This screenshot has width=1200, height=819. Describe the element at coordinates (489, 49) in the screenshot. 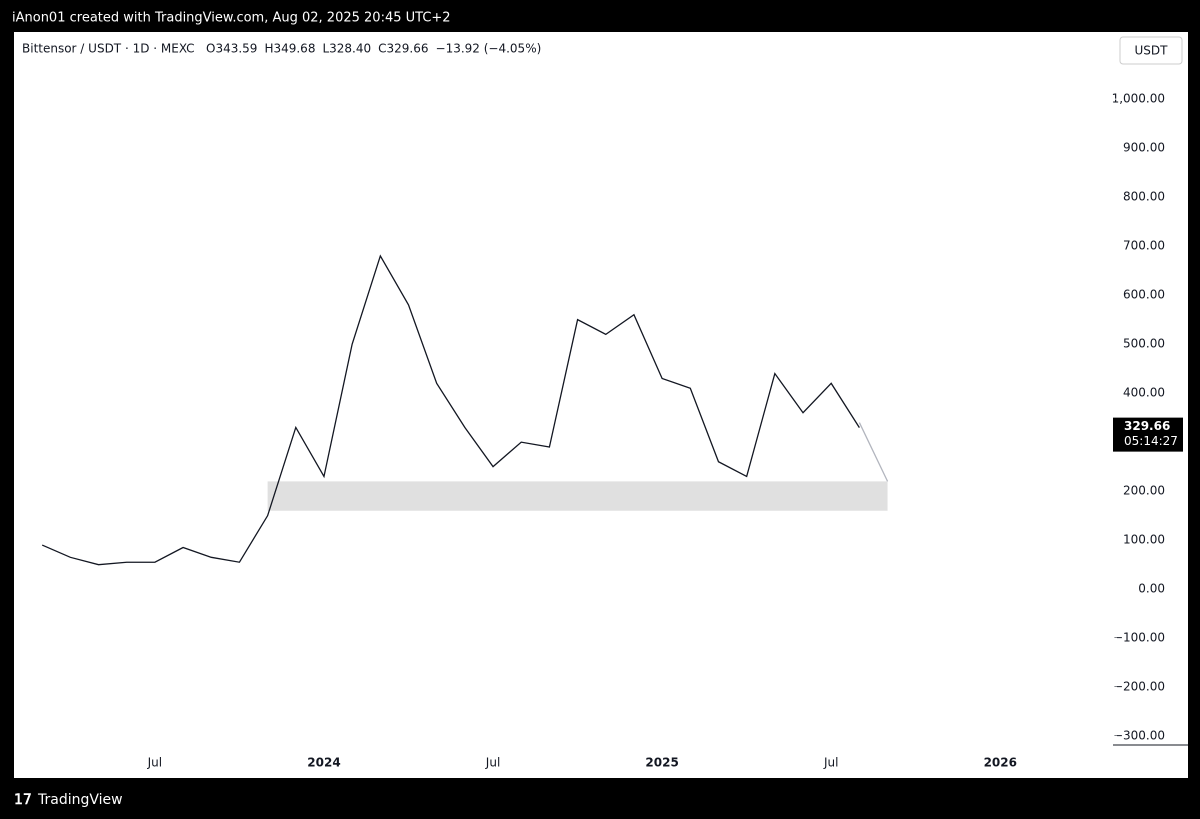

I see `ohlc-value: −13.92 (−4.05%)` at that location.